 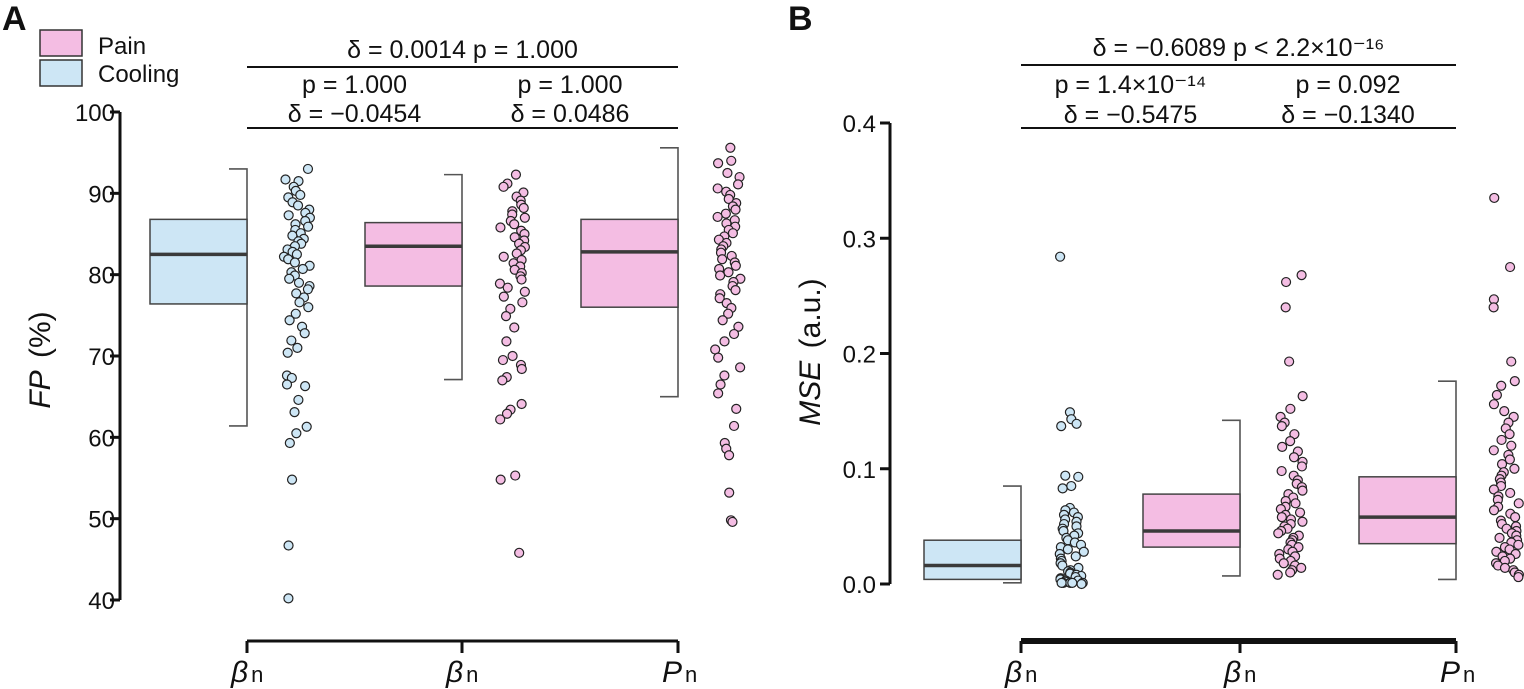 What do you see at coordinates (800, 19) in the screenshot?
I see `panel-b-letter: B` at bounding box center [800, 19].